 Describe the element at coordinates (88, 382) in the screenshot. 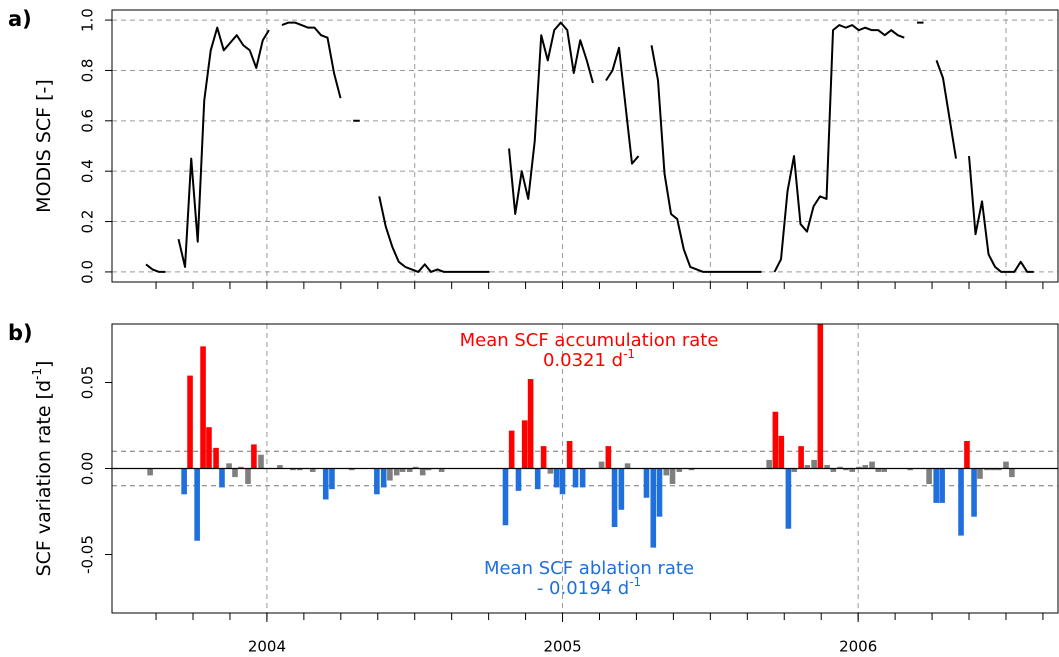

I see `y-tick-label: 0.05` at that location.